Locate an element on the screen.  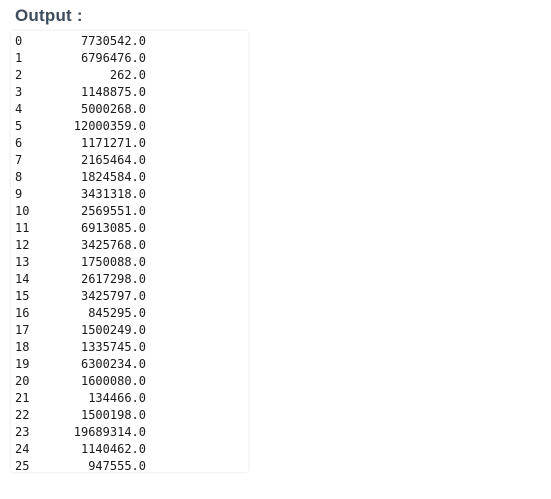
output-row: 2 262.0 is located at coordinates (80, 75).